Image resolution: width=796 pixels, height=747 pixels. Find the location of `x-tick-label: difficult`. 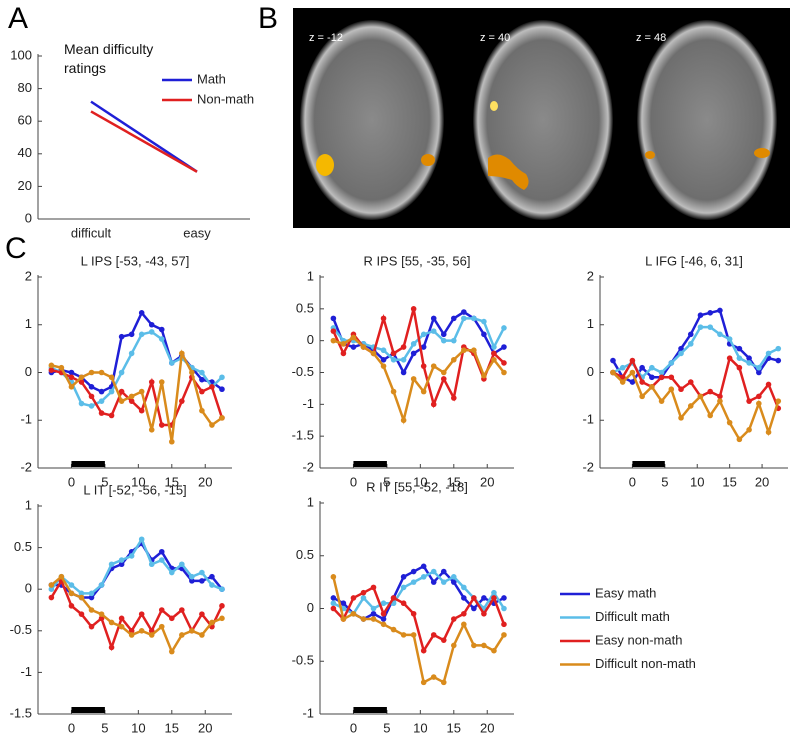

x-tick-label: difficult is located at coordinates (91, 232).